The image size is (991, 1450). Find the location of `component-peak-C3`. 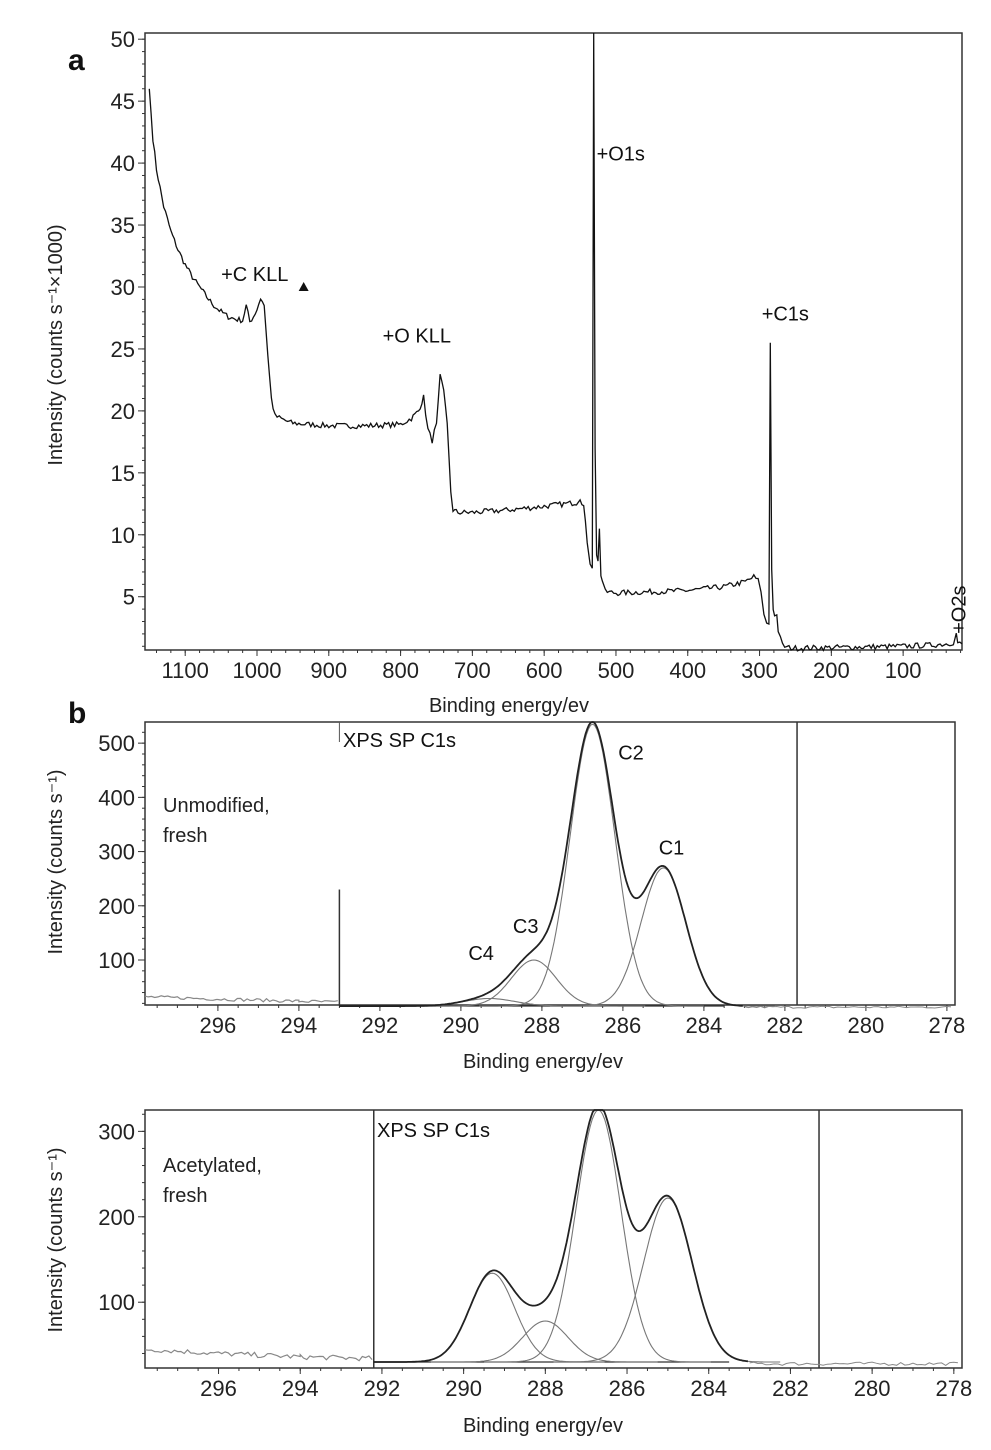

component-peak-C3 is located at coordinates (533, 983).